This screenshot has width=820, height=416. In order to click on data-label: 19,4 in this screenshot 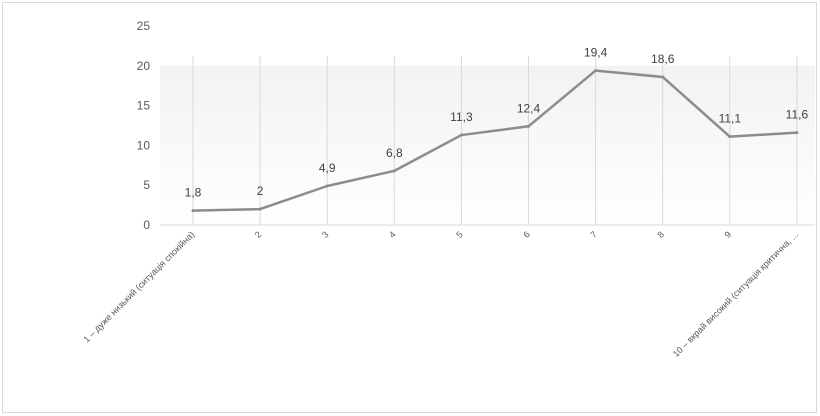, I will do `click(596, 53)`.